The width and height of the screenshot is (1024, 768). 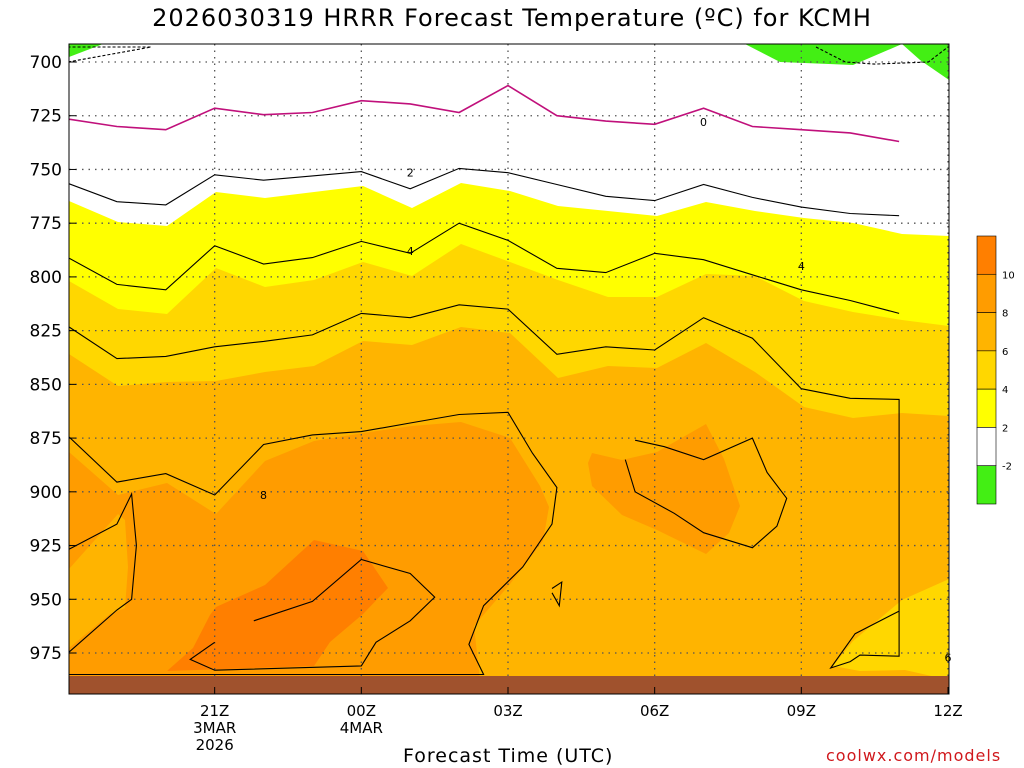 What do you see at coordinates (46, 224) in the screenshot?
I see `y-tick-label: 775` at bounding box center [46, 224].